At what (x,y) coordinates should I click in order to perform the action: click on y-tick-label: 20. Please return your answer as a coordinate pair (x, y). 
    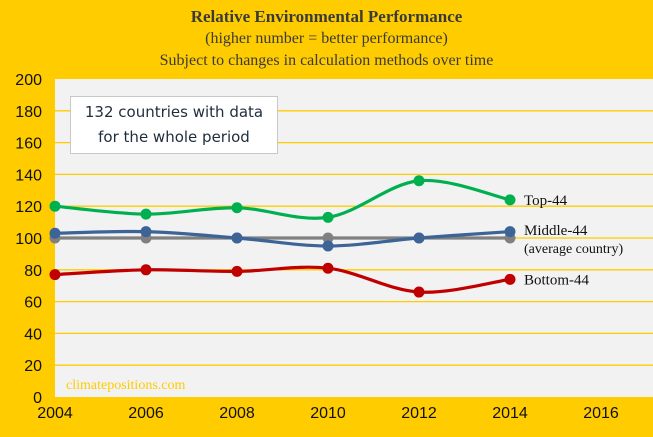
    Looking at the image, I should click on (33, 366).